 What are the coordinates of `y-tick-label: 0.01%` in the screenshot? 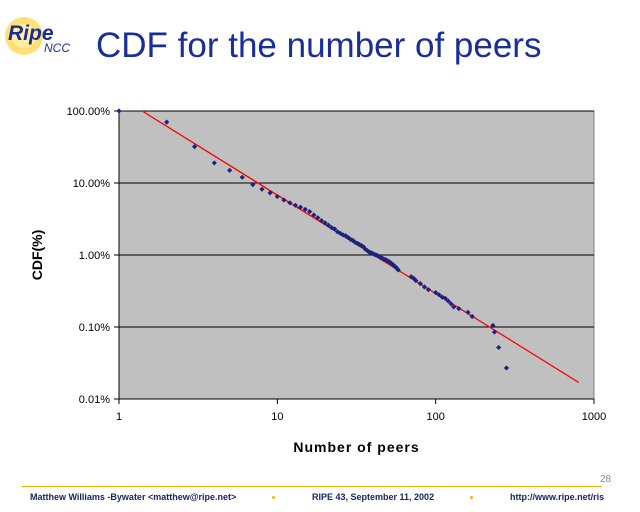 It's located at (94, 400).